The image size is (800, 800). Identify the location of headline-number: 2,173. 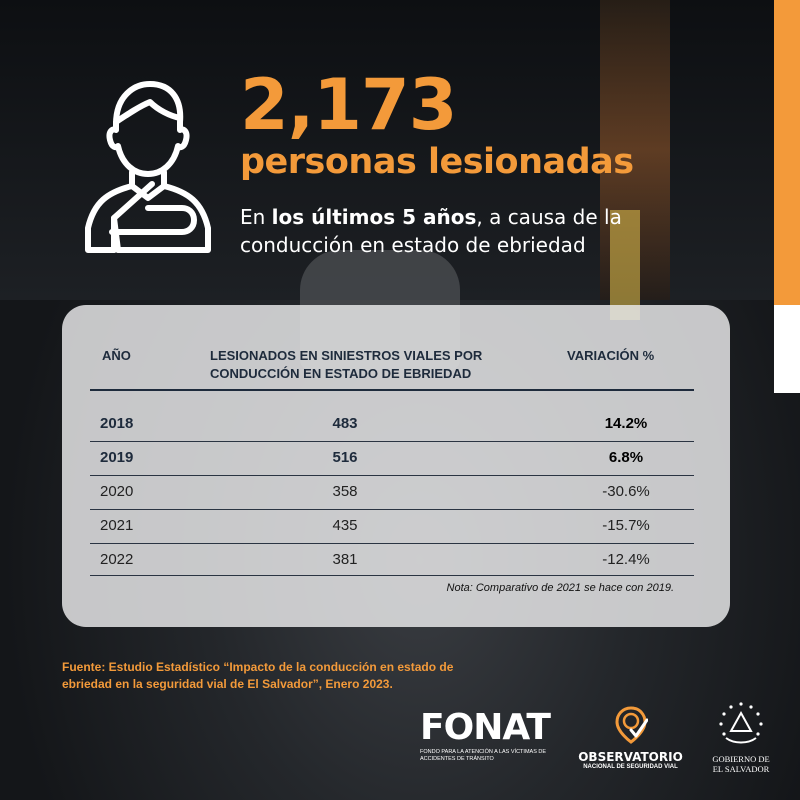
(348, 105).